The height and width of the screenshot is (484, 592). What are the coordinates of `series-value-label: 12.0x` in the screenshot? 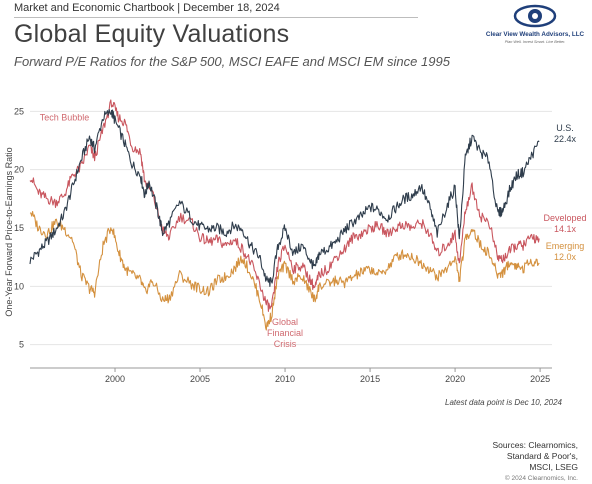 It's located at (565, 257).